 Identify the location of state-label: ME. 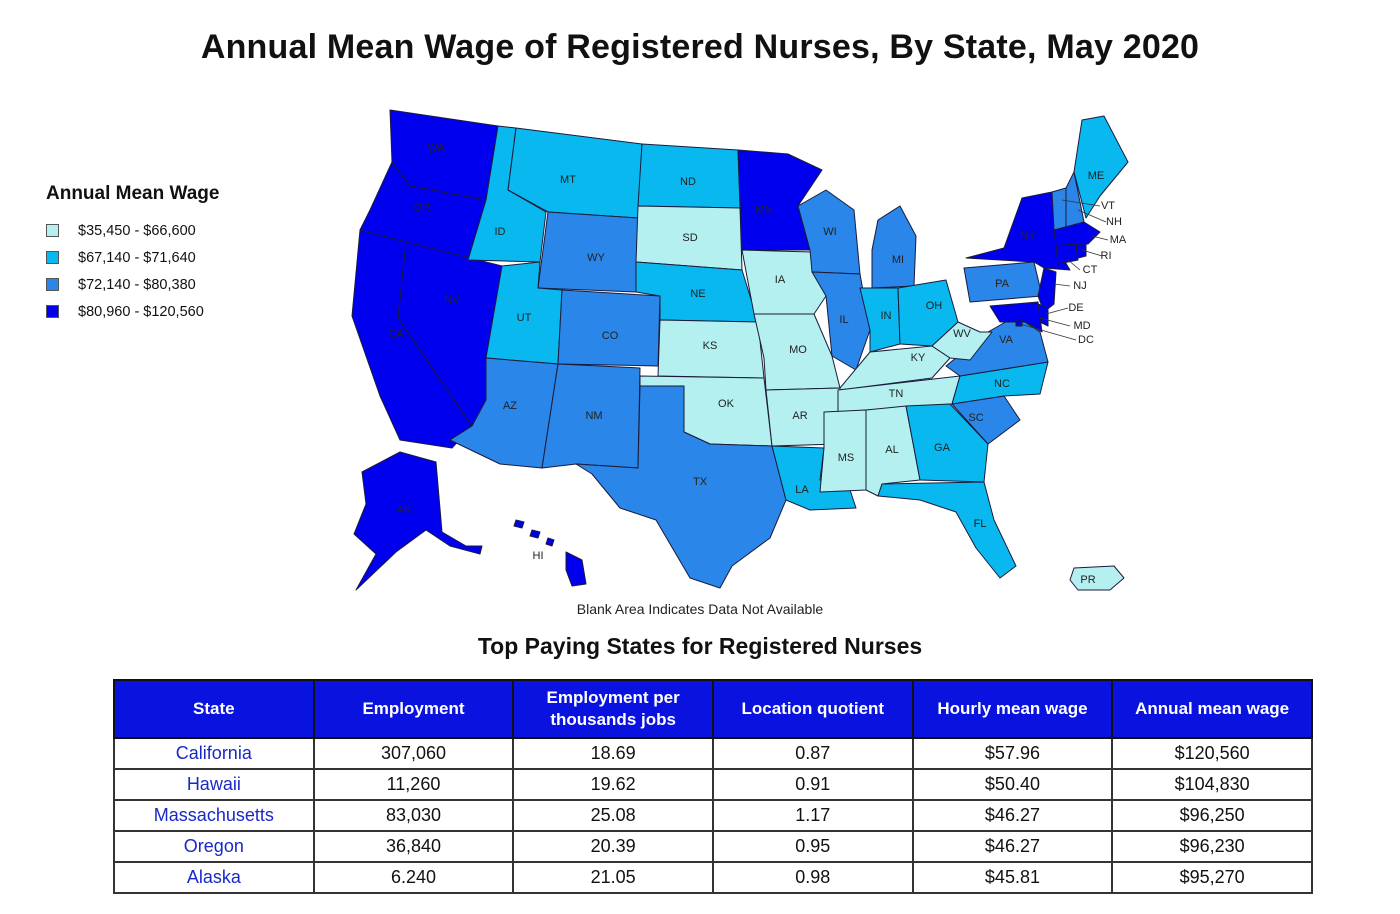
(1096, 176).